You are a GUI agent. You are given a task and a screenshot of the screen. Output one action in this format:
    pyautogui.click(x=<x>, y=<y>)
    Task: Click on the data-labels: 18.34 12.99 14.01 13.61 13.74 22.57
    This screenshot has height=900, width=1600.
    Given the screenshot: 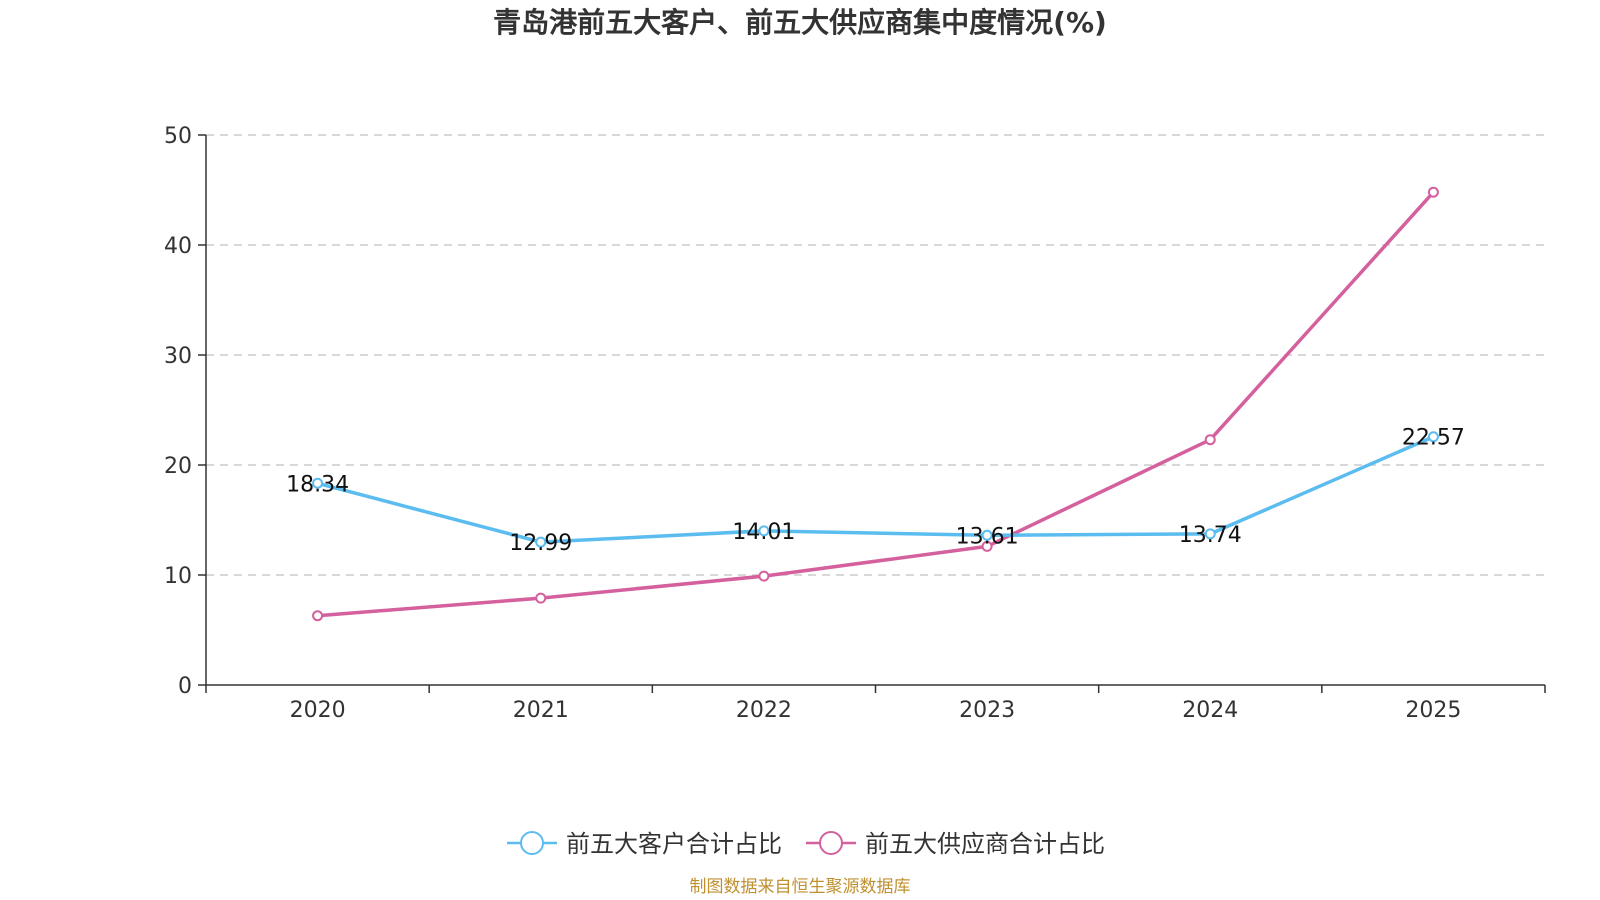 What is the action you would take?
    pyautogui.click(x=875, y=491)
    